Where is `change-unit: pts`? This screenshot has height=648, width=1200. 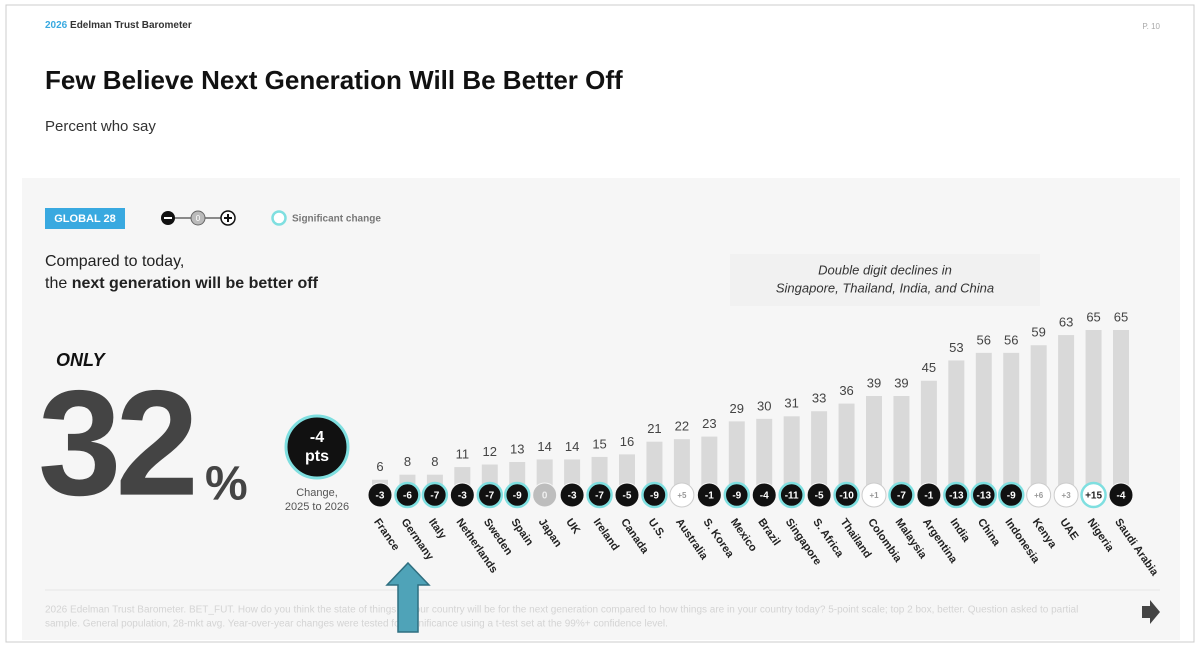 change-unit: pts is located at coordinates (317, 456).